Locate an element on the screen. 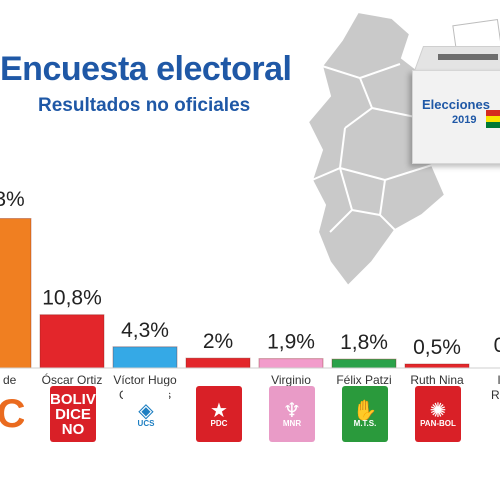 This screenshot has width=500, height=498. value-label-4: 1,9% is located at coordinates (291, 342).